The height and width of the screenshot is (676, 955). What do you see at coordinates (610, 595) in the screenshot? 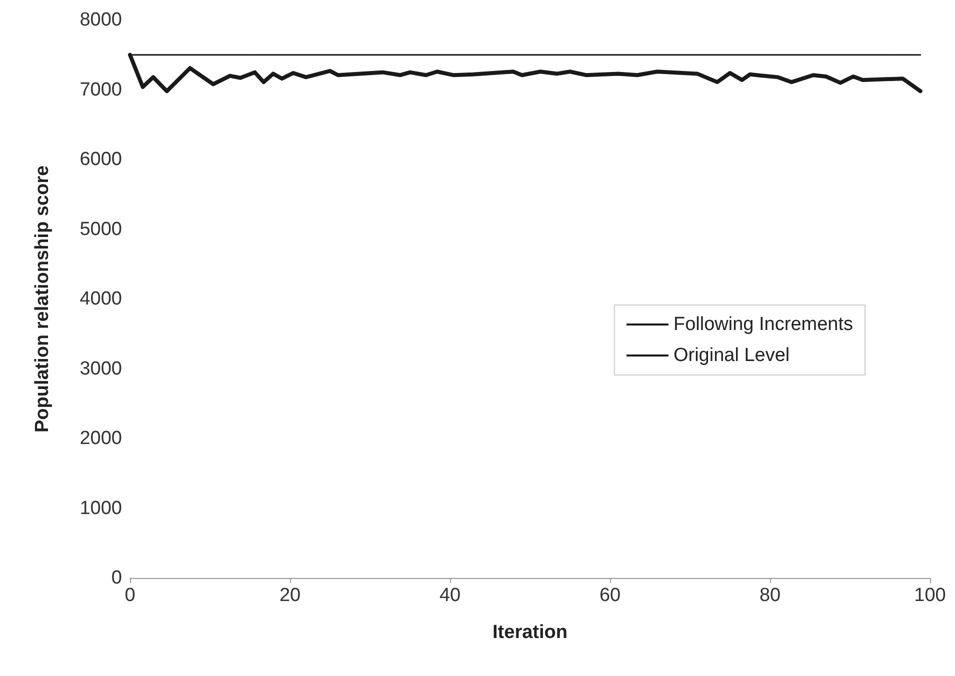
I see `x-tick-label: 60` at bounding box center [610, 595].